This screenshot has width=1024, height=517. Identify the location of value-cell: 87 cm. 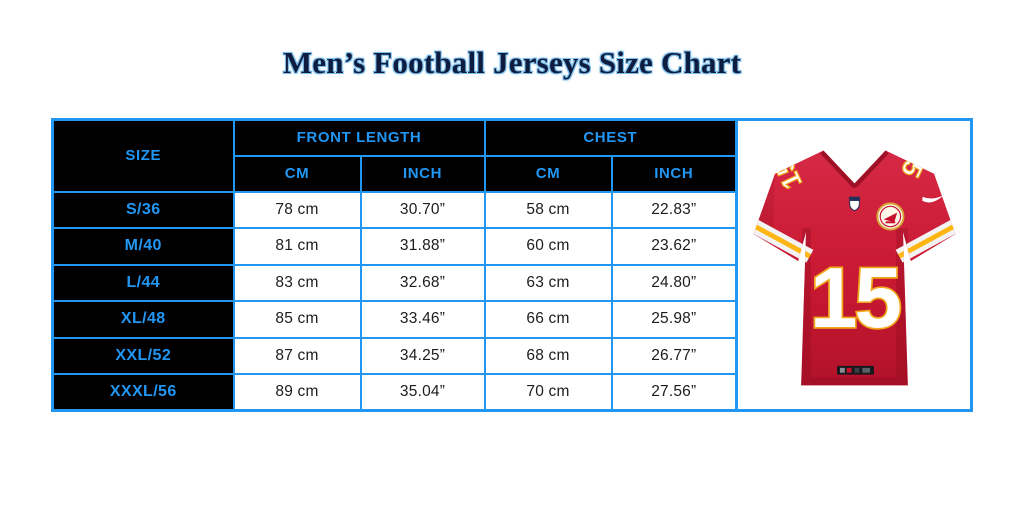
(297, 355).